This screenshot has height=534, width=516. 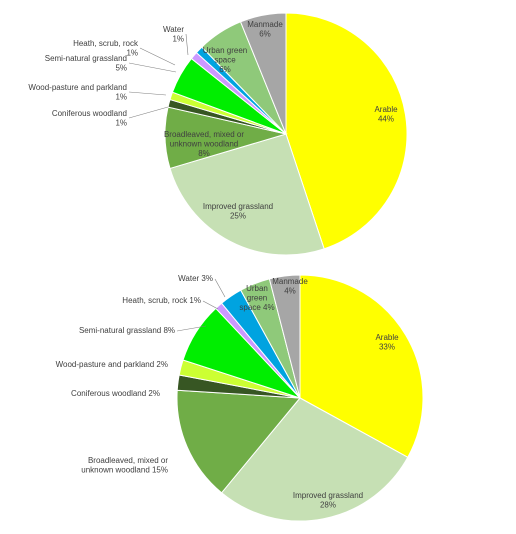 I want to click on pie-2-label-water: Water 3%, so click(x=195, y=278).